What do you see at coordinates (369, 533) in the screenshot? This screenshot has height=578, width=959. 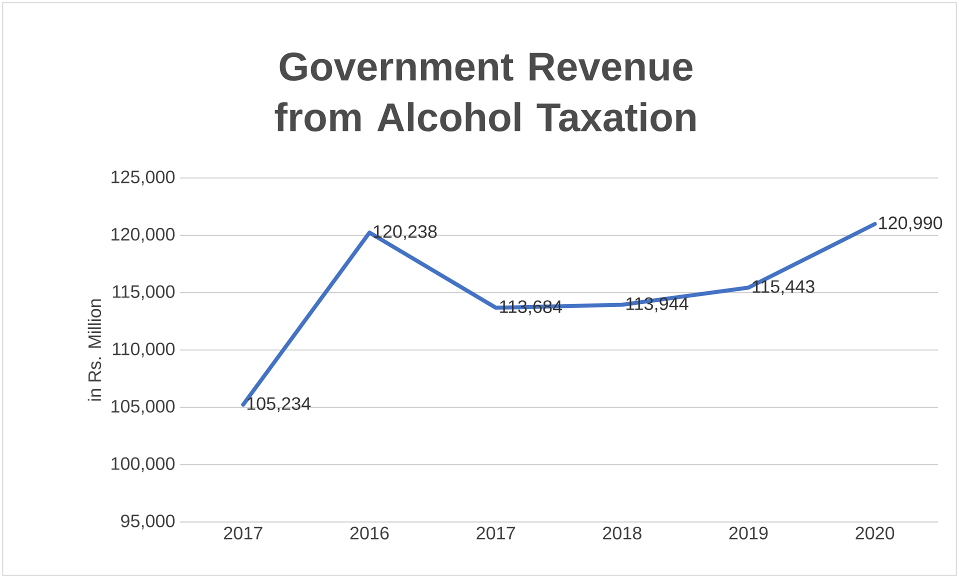 I see `x-tick-label: 2016` at bounding box center [369, 533].